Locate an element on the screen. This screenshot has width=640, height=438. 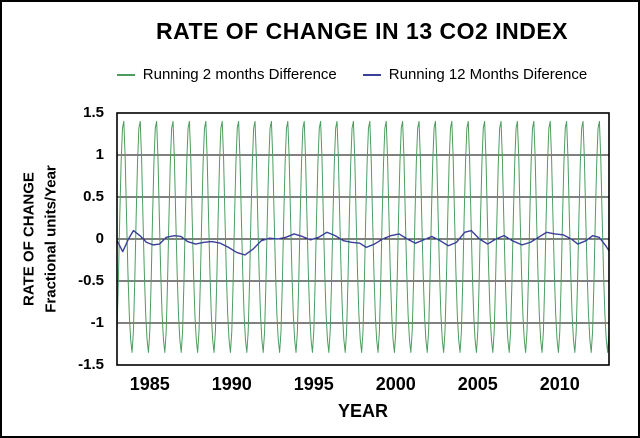
legend-swatch-blue-icon is located at coordinates (371, 74).